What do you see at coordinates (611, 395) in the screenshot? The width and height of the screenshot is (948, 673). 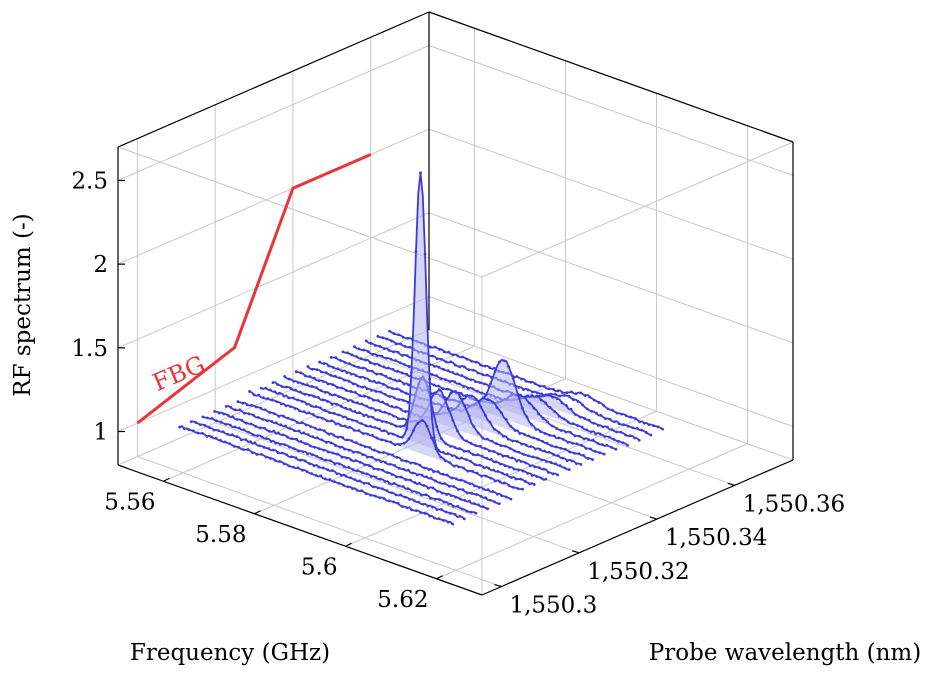 I see `box-edge` at bounding box center [611, 395].